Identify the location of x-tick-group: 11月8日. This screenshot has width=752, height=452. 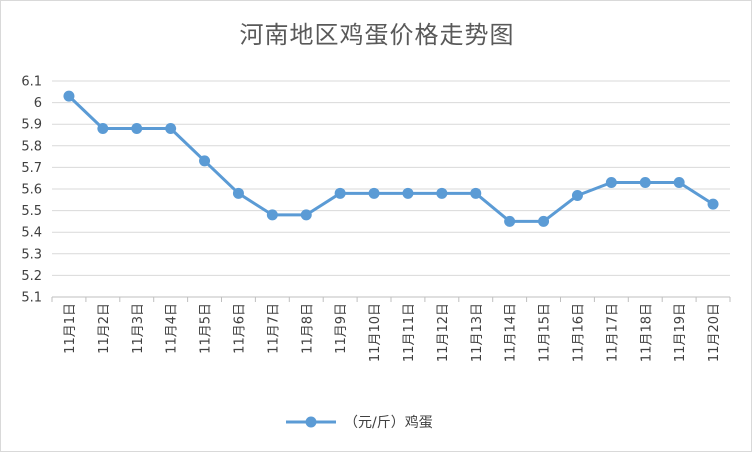
(307, 328).